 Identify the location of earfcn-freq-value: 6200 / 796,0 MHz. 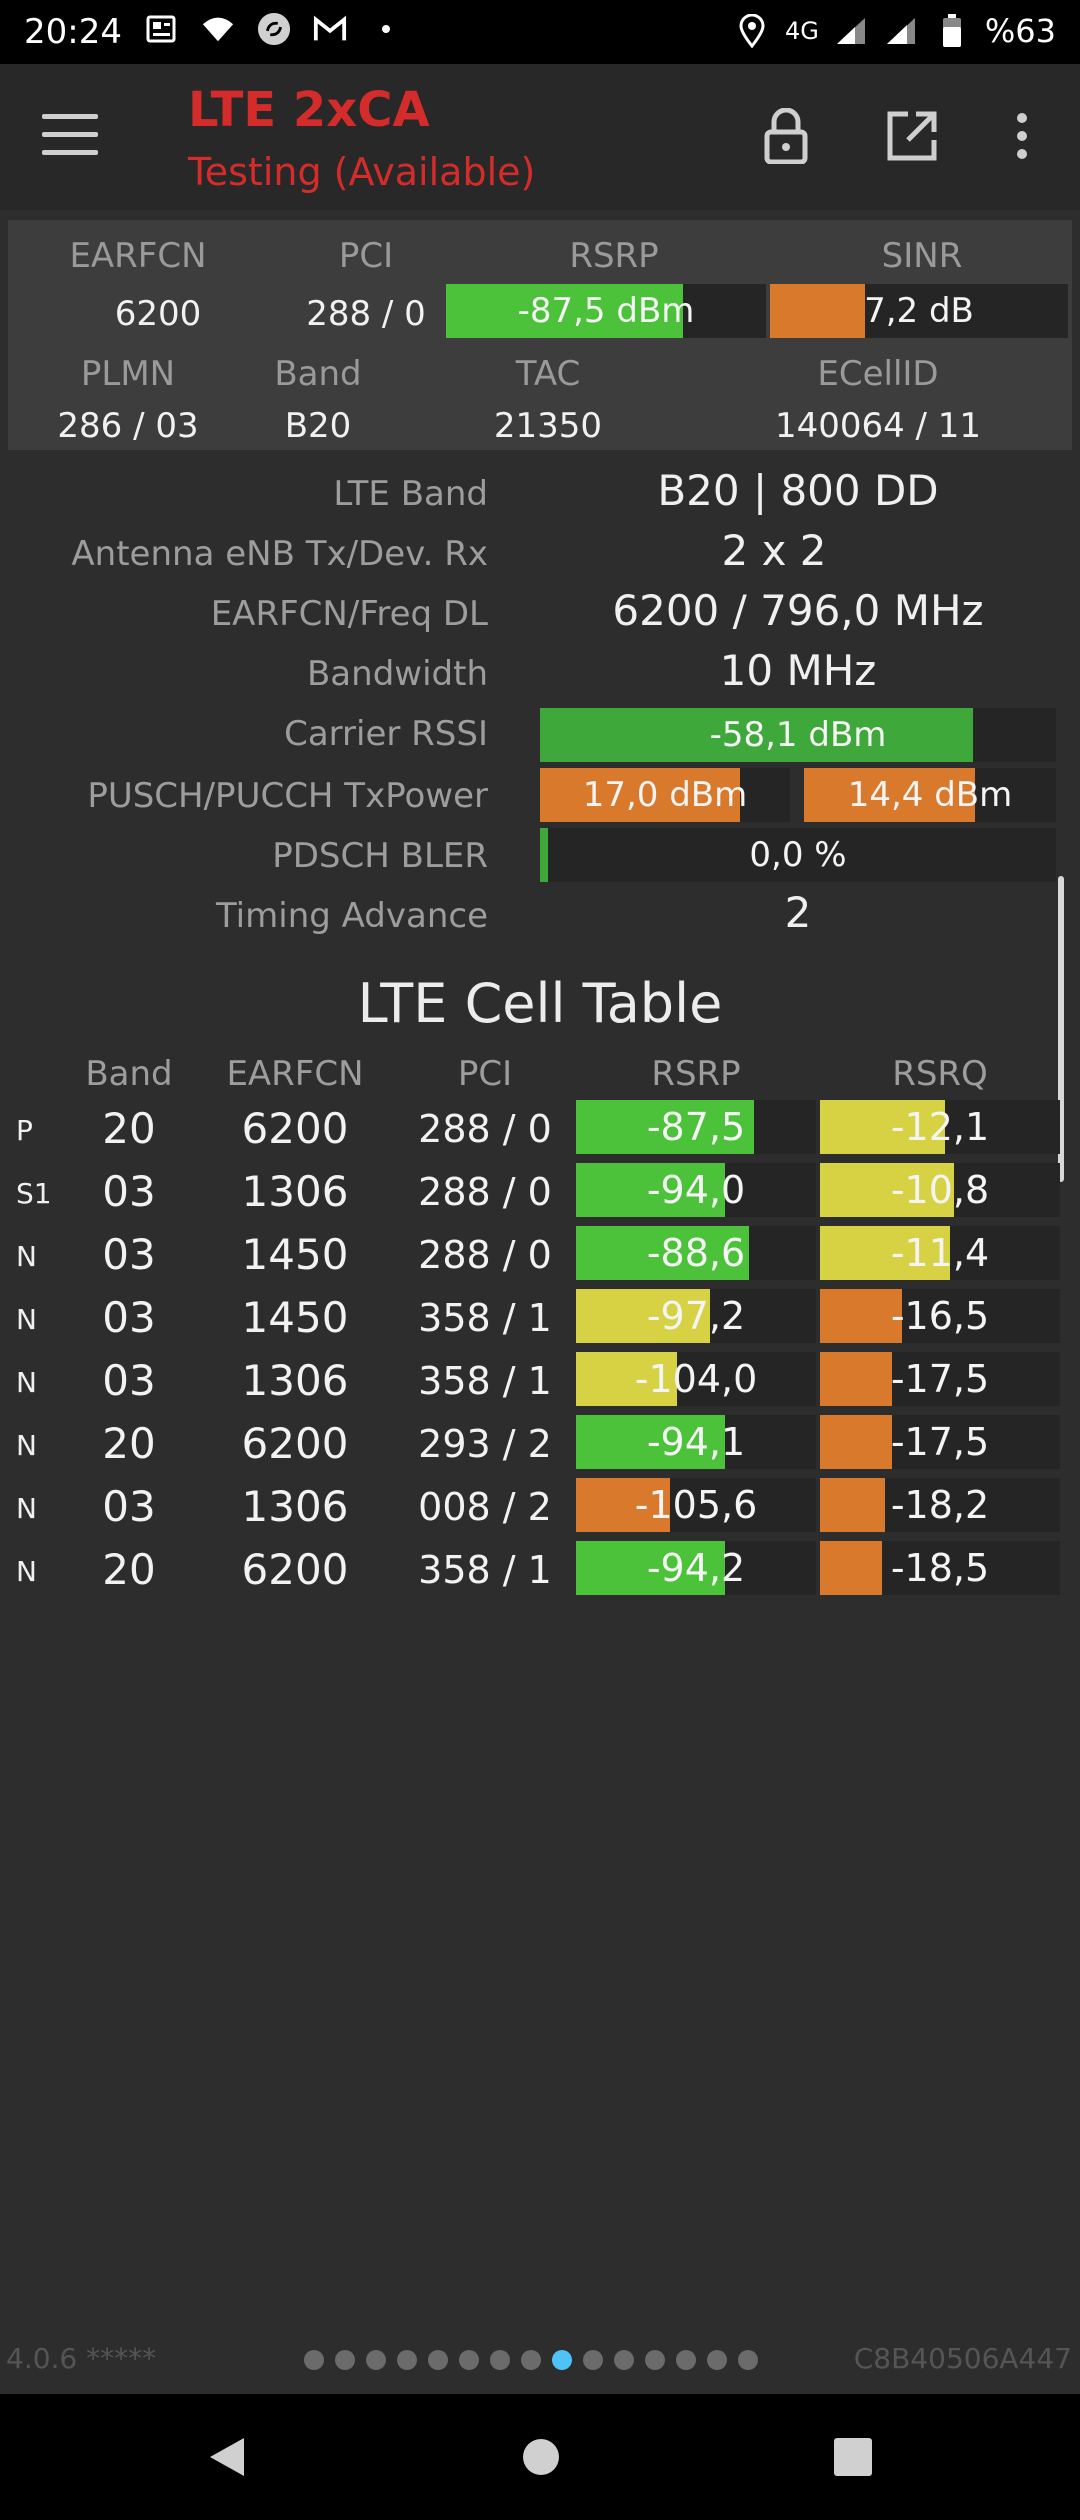
(798, 610).